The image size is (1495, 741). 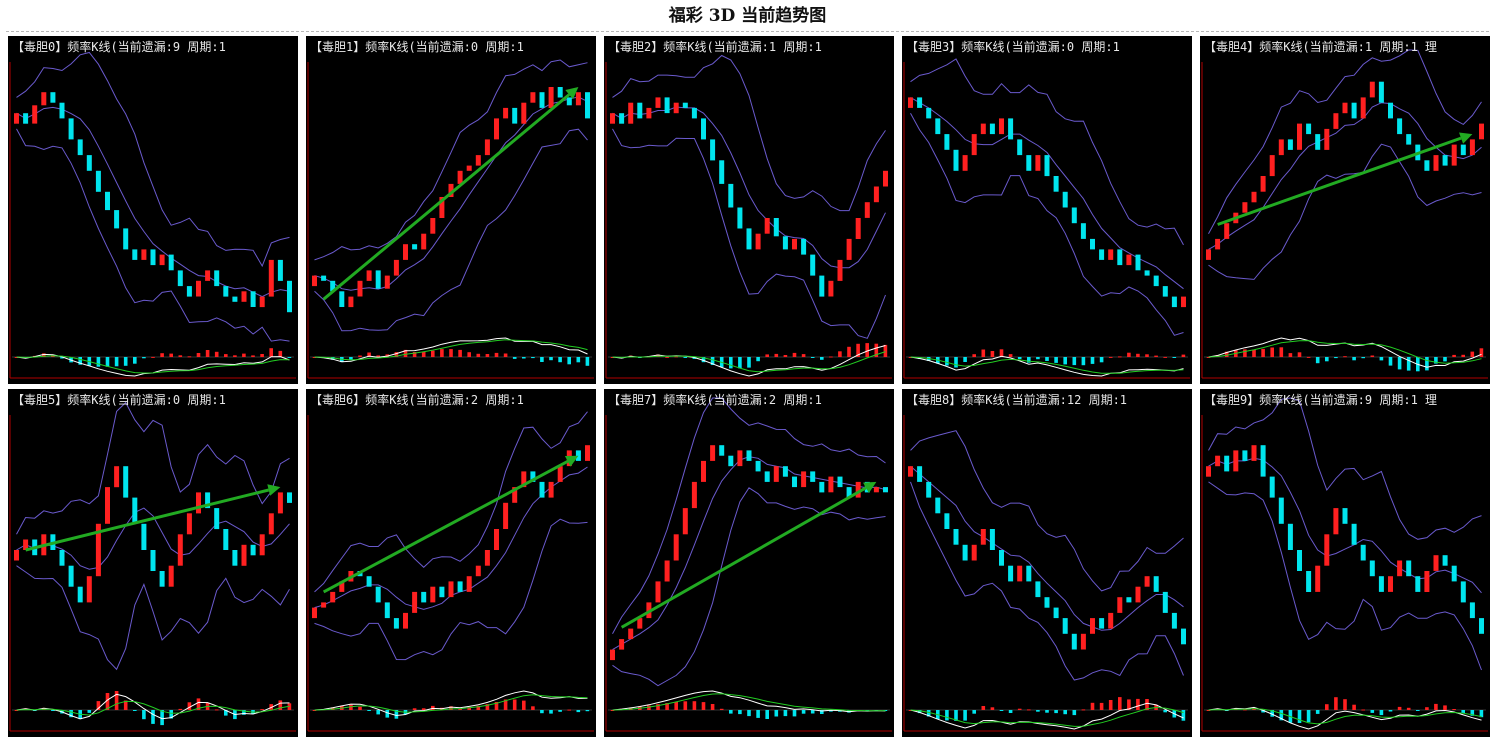 I want to click on band-middle-line, so click(x=1047, y=193).